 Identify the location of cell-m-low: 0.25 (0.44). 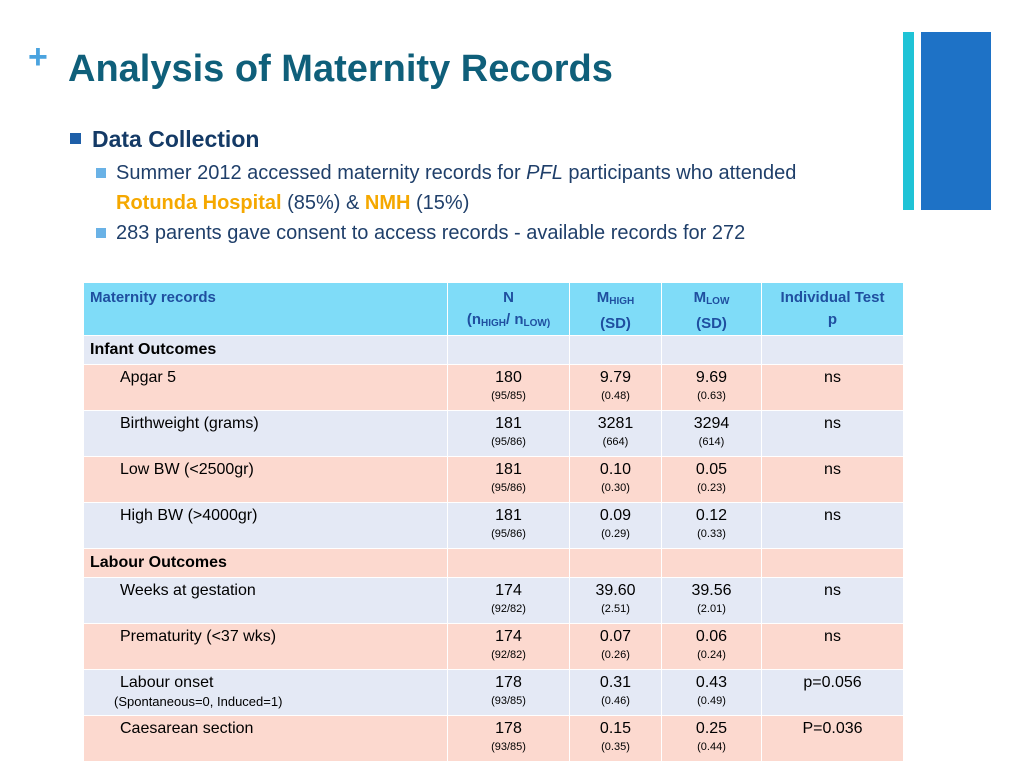
(711, 738).